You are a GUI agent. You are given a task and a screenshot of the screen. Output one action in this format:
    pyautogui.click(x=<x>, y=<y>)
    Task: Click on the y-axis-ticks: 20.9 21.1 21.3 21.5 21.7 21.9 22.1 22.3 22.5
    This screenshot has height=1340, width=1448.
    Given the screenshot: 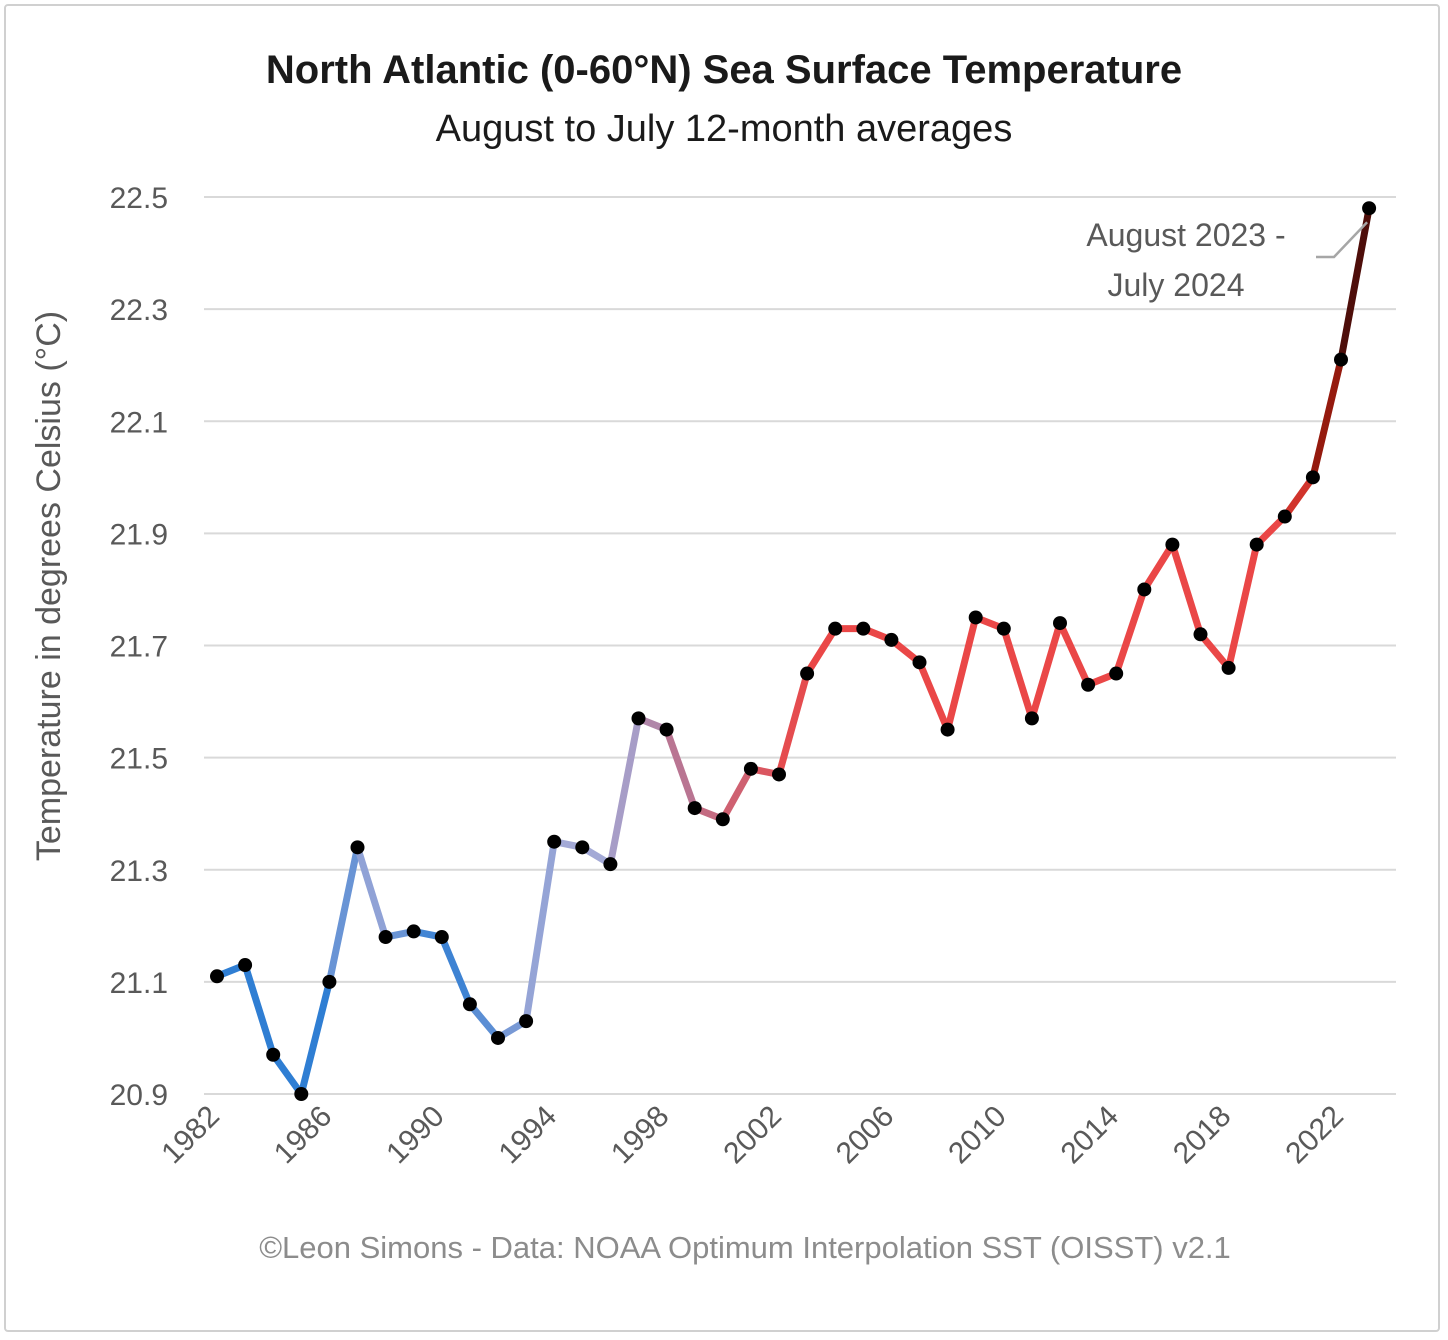 What is the action you would take?
    pyautogui.click(x=139, y=647)
    